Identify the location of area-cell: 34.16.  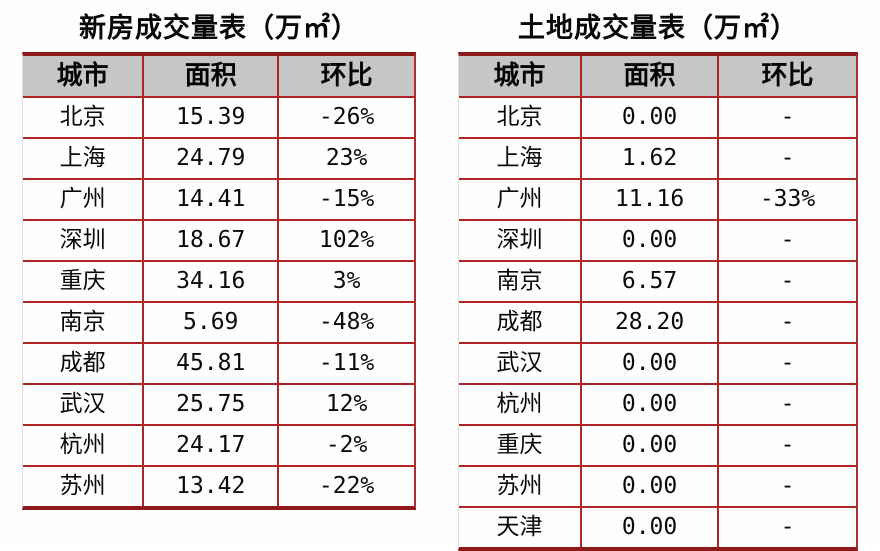
(209, 281).